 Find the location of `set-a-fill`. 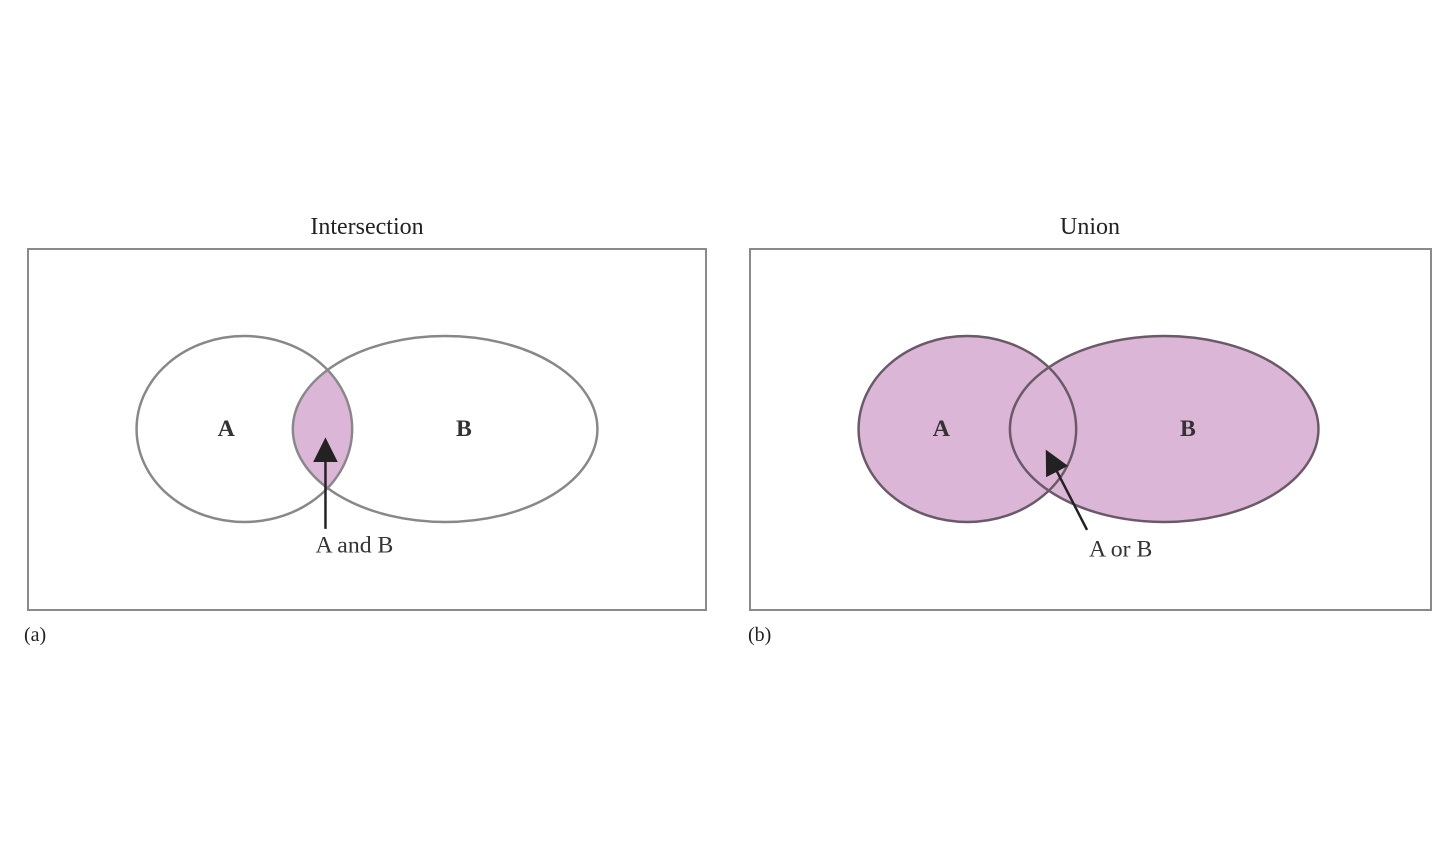

set-a-fill is located at coordinates (967, 429).